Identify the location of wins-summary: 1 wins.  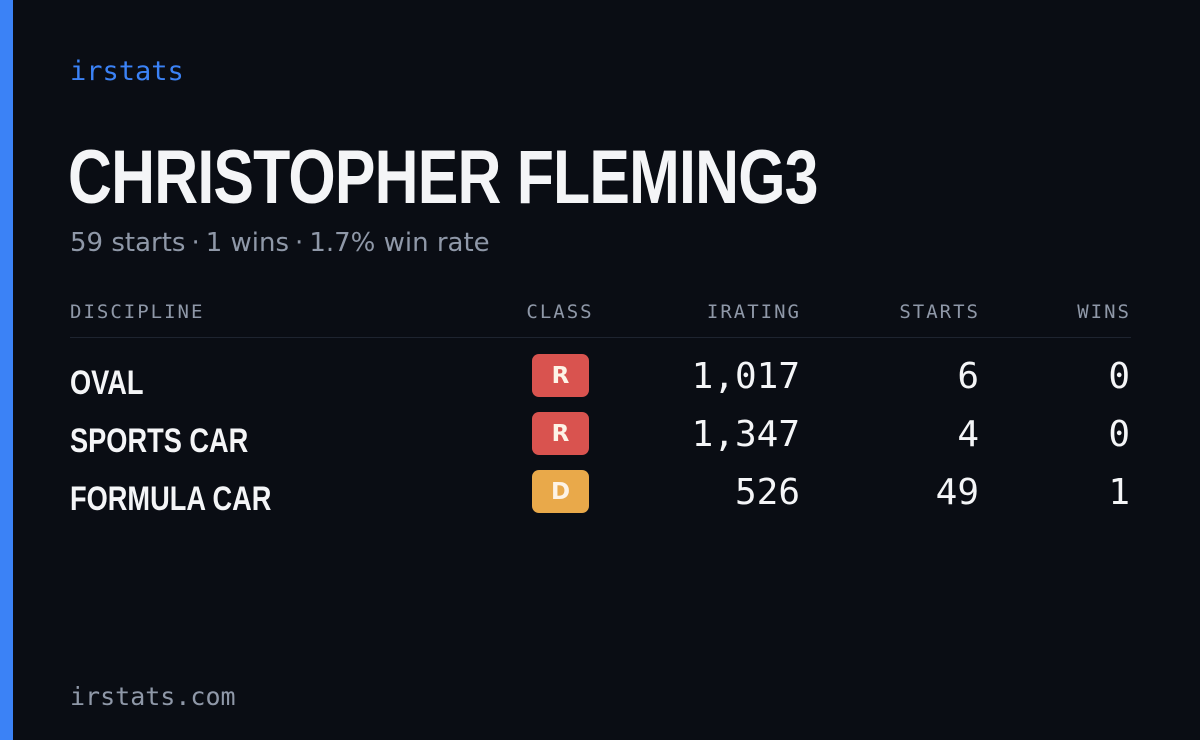
(247, 243).